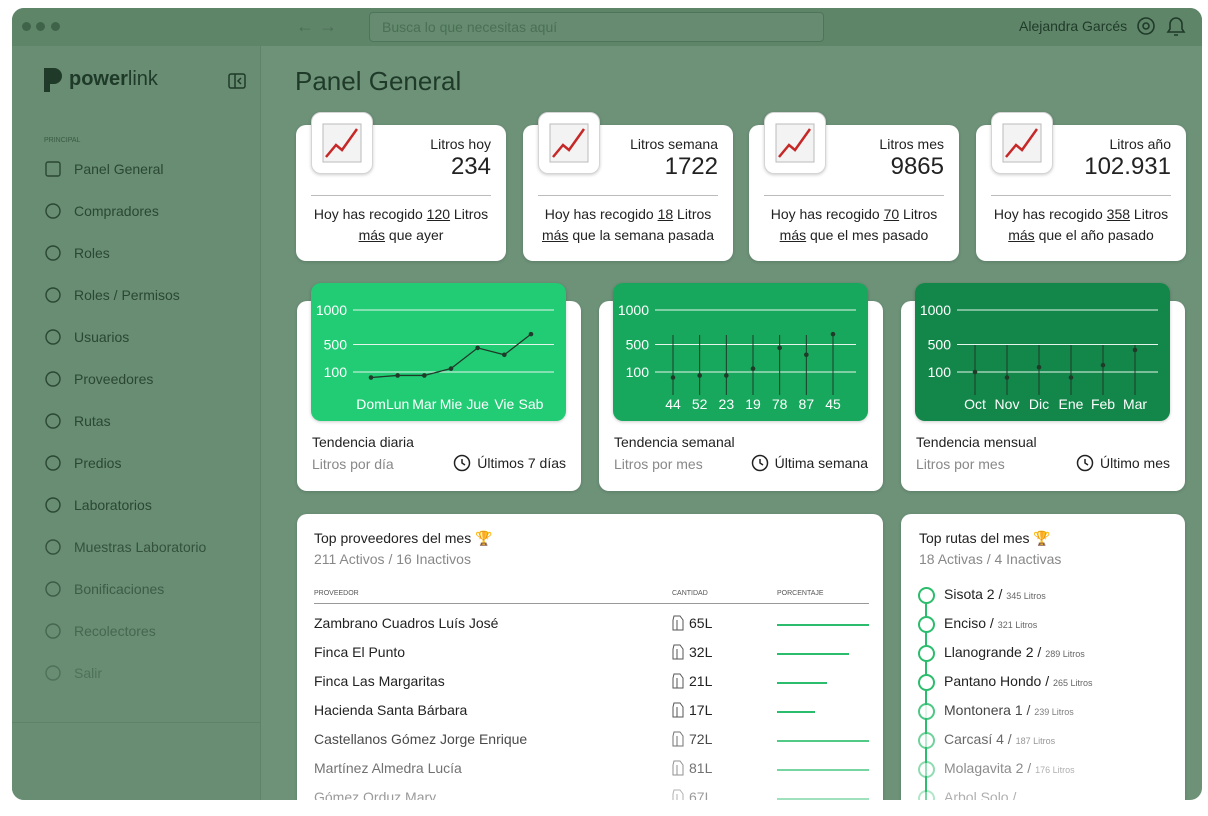 The height and width of the screenshot is (816, 1208). Describe the element at coordinates (590, 770) in the screenshot. I see `provider-row: Martínez Almedra Lucía 81L` at that location.